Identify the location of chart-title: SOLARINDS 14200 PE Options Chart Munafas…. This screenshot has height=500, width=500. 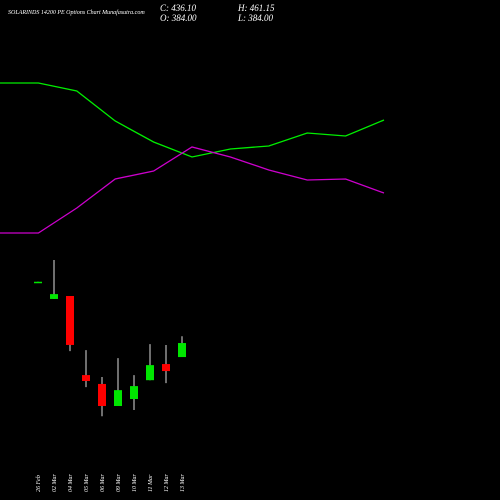
(76, 12).